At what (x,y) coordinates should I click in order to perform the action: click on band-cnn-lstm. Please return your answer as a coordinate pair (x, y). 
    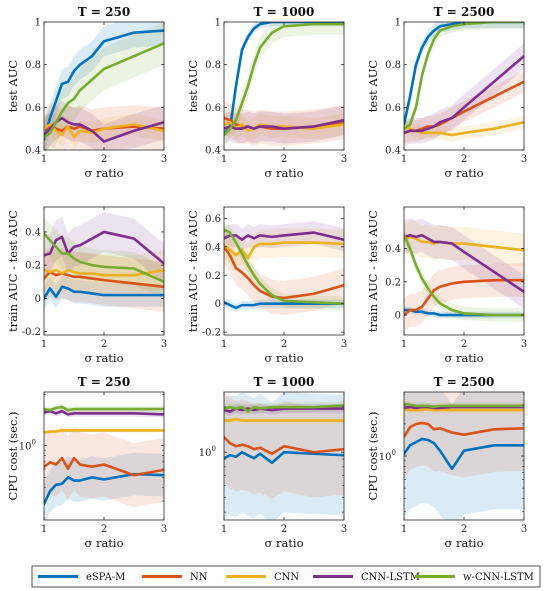
    Looking at the image, I should click on (104, 247).